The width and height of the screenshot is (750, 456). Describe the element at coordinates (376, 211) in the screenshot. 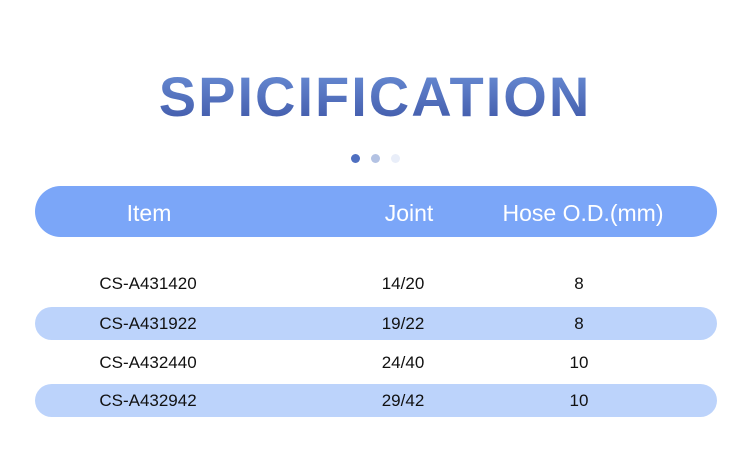

I see `table-header: Item Joint Hose O.D.(mm)` at that location.